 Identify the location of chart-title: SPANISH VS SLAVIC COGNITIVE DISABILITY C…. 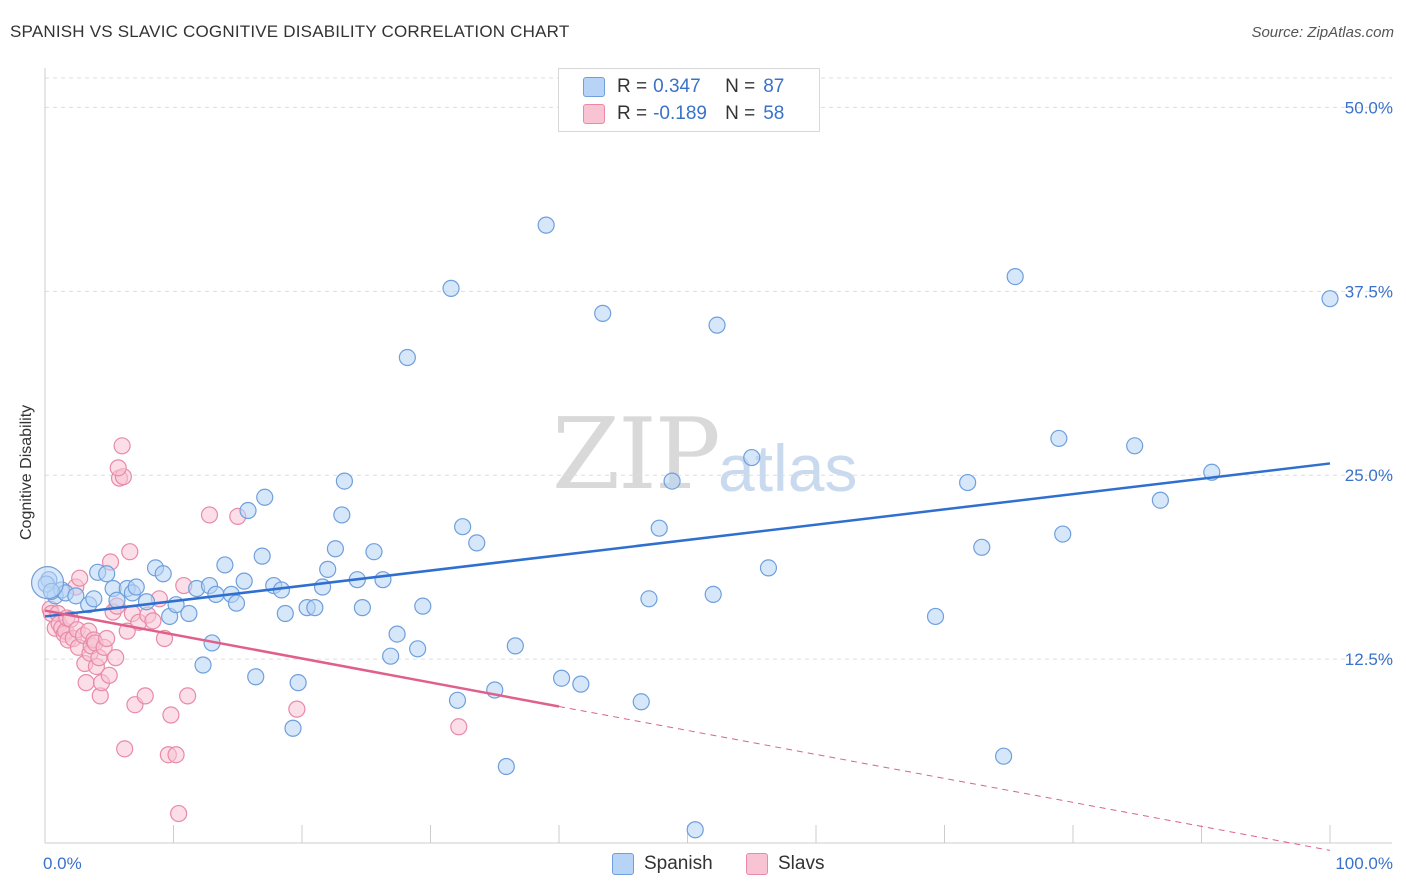
(290, 31).